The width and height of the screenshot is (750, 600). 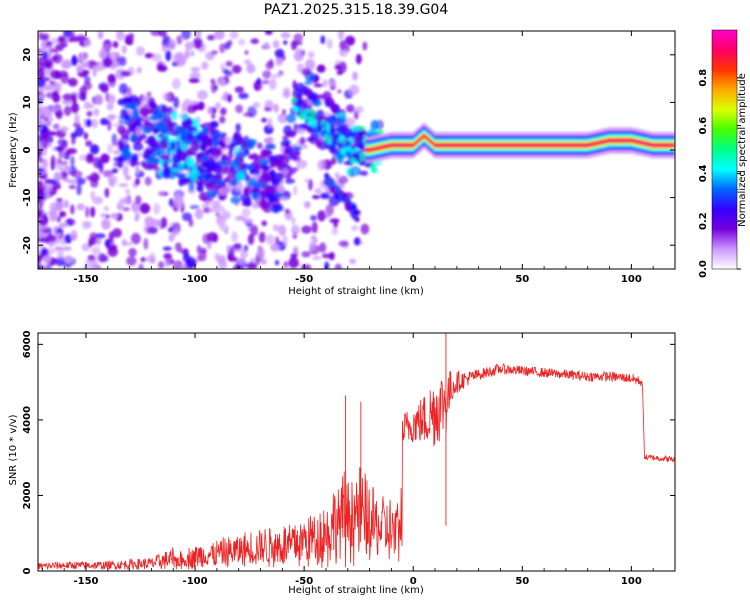 What do you see at coordinates (724, 149) in the screenshot?
I see `colorbar-bar` at bounding box center [724, 149].